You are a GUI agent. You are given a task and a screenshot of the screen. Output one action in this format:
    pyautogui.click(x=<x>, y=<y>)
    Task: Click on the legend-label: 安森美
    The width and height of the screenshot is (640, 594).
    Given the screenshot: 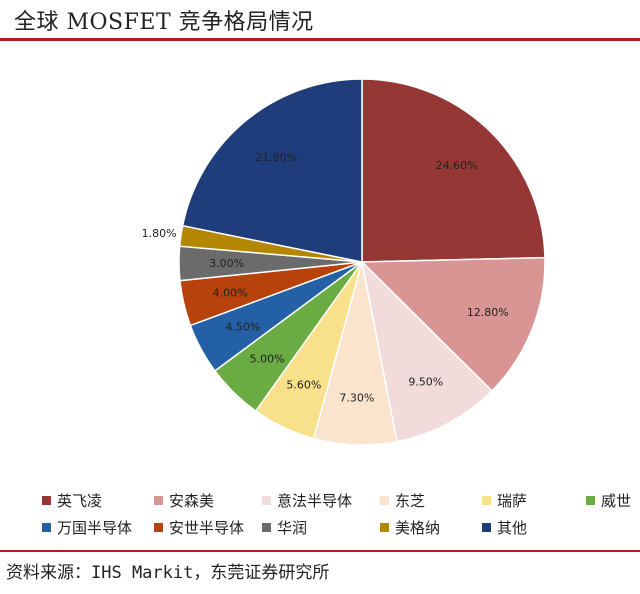 What is the action you would take?
    pyautogui.click(x=192, y=501)
    